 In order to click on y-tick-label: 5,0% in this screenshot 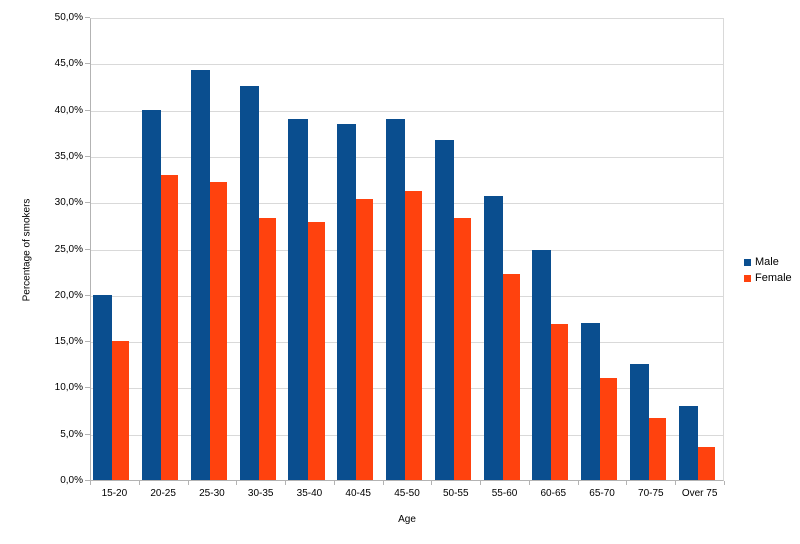, I will do `click(71, 434)`.